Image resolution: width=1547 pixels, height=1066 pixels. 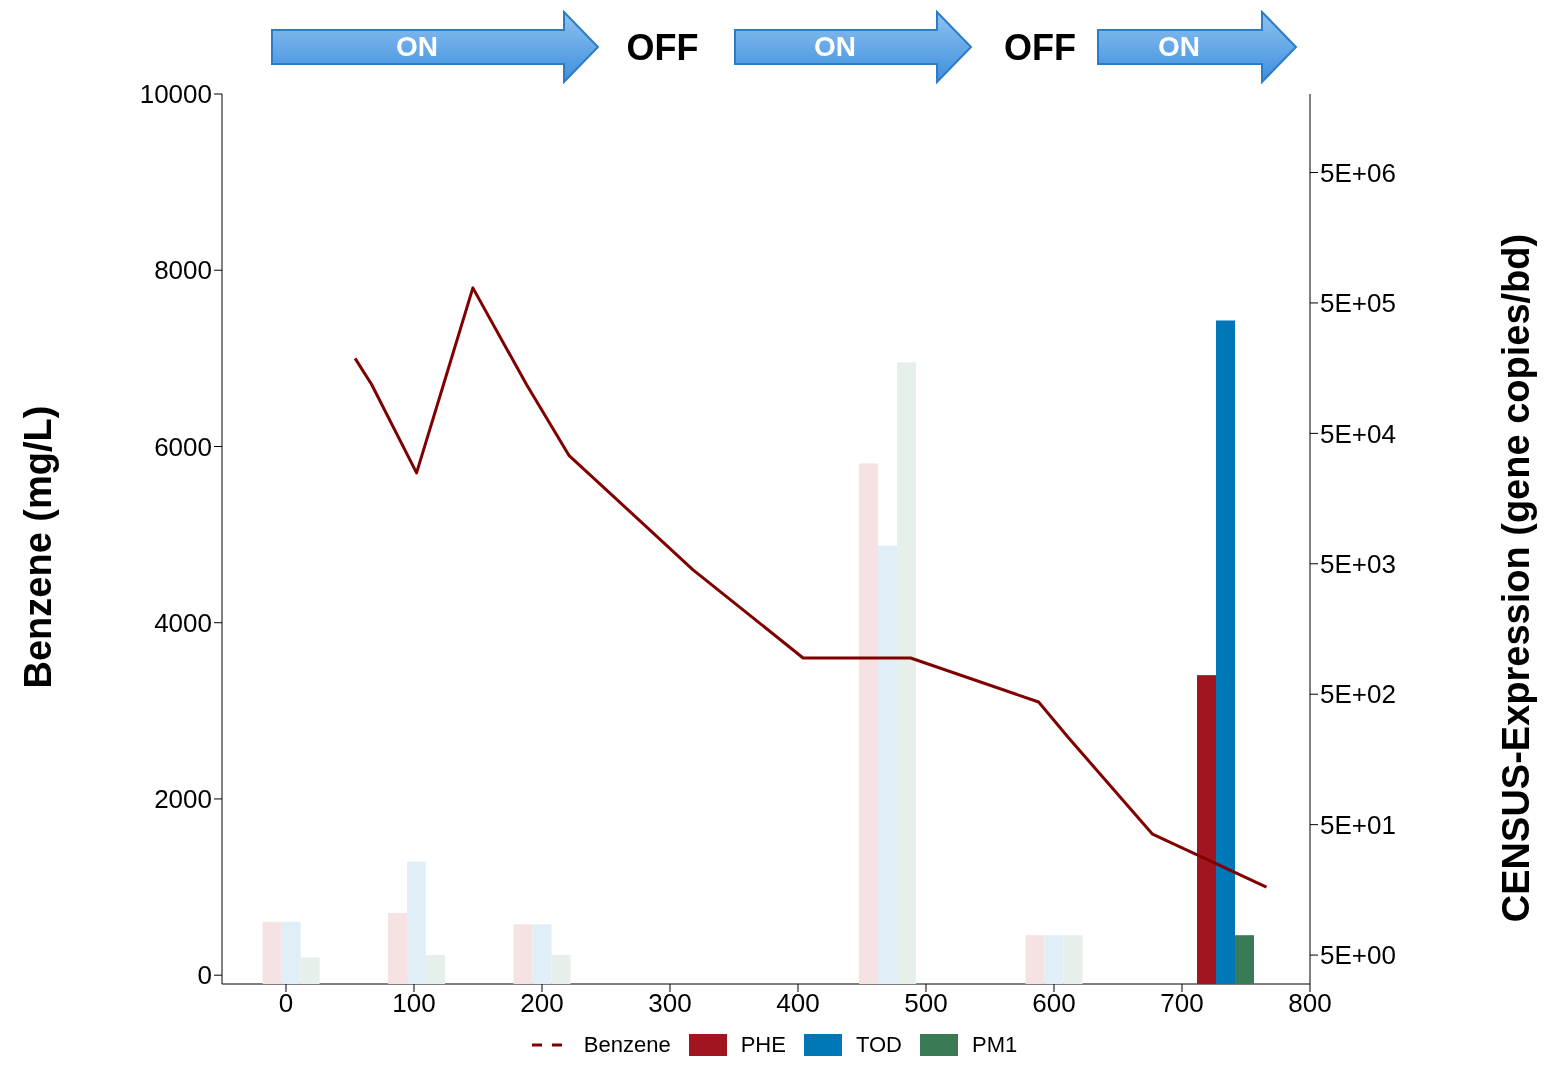 I want to click on x-tick-label: 100, so click(x=414, y=1003).